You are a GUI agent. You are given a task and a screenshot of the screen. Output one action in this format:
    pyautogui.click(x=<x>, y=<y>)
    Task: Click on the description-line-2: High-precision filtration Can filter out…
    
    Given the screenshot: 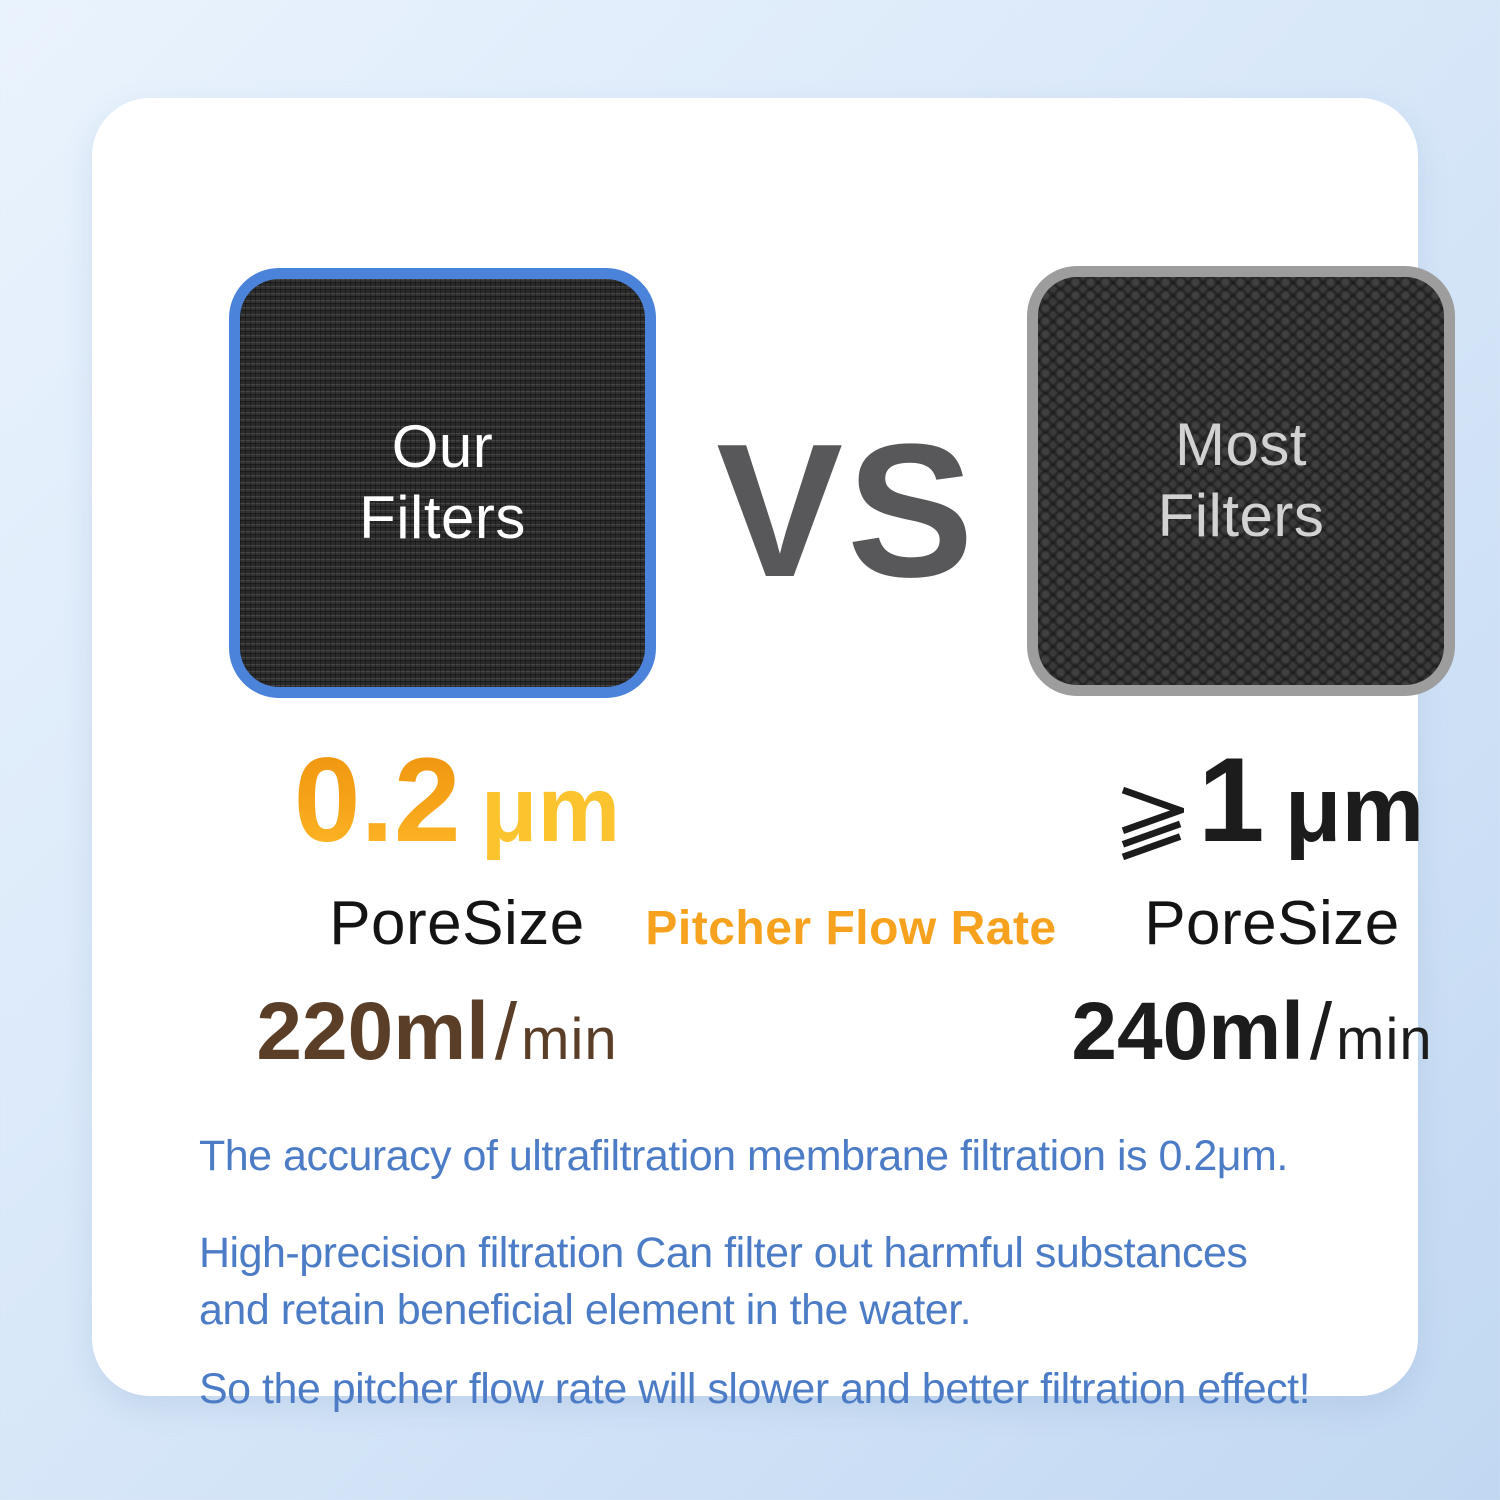 What is the action you would take?
    pyautogui.click(x=723, y=1281)
    